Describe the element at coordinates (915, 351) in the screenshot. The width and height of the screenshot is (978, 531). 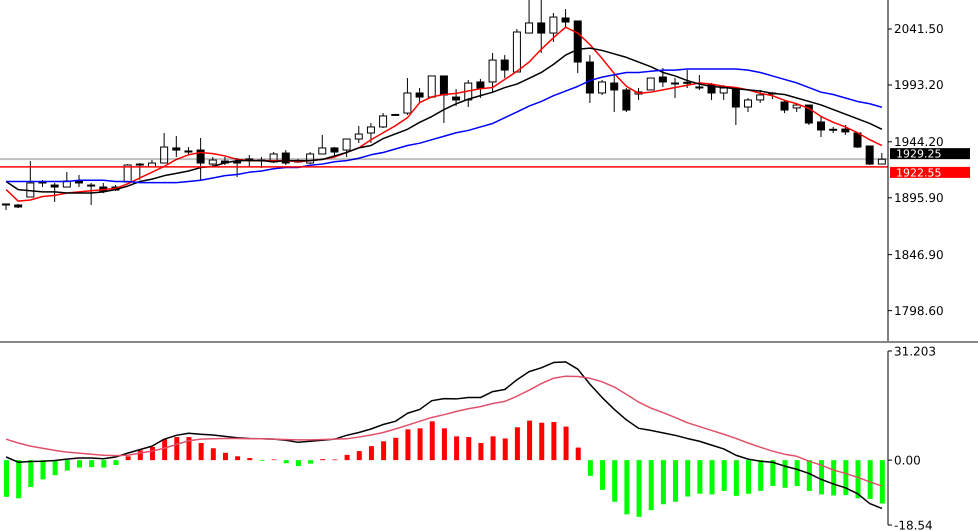
I see `y-tick-label: 31.203` at that location.